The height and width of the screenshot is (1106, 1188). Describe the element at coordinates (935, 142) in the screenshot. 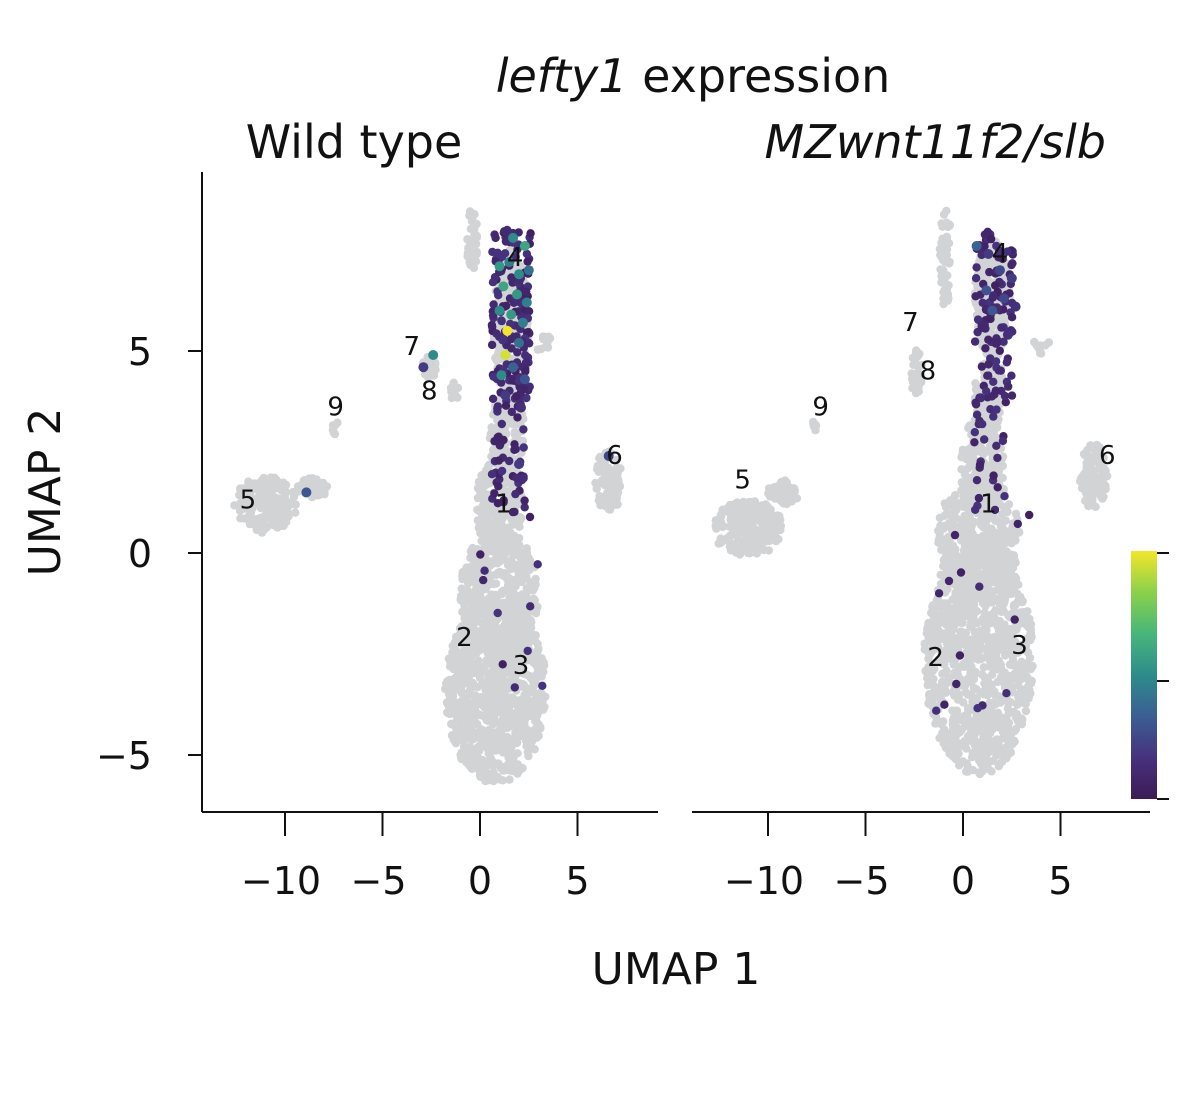

I see `panel-title: MZwnt11f2/slb` at that location.